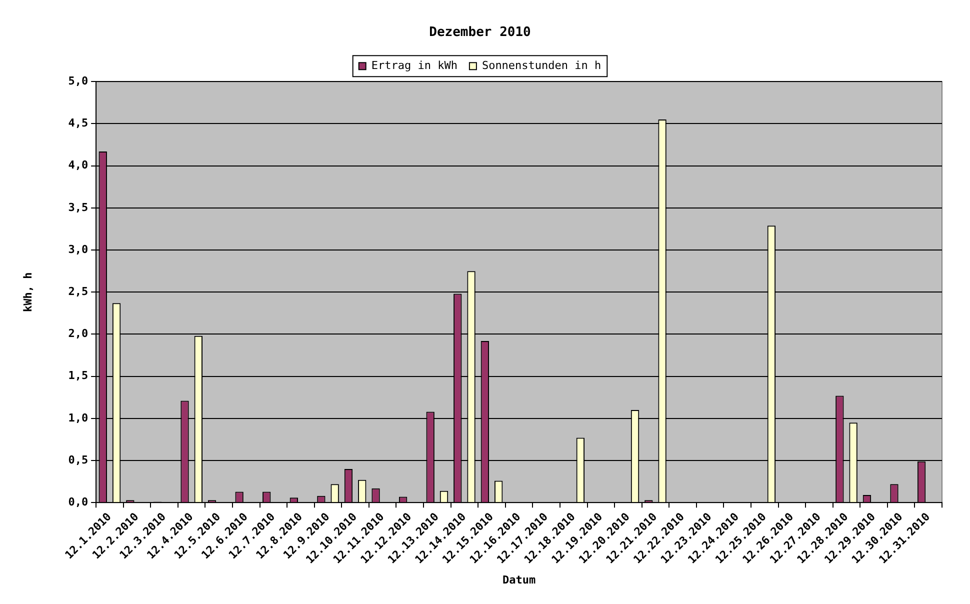 The height and width of the screenshot is (604, 970). Describe the element at coordinates (78, 333) in the screenshot. I see `y-tick-label: 2,0` at that location.